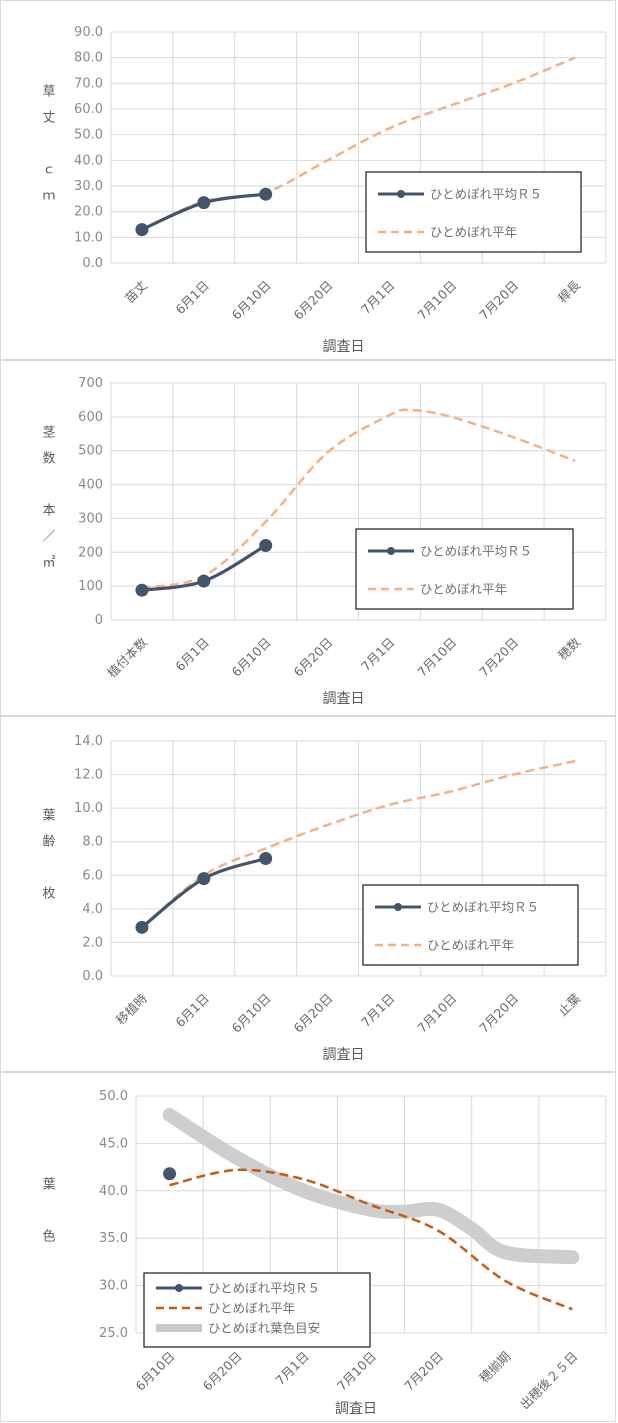  I want to click on legend-label: ひとめぼれ葉色目安, so click(264, 1328).